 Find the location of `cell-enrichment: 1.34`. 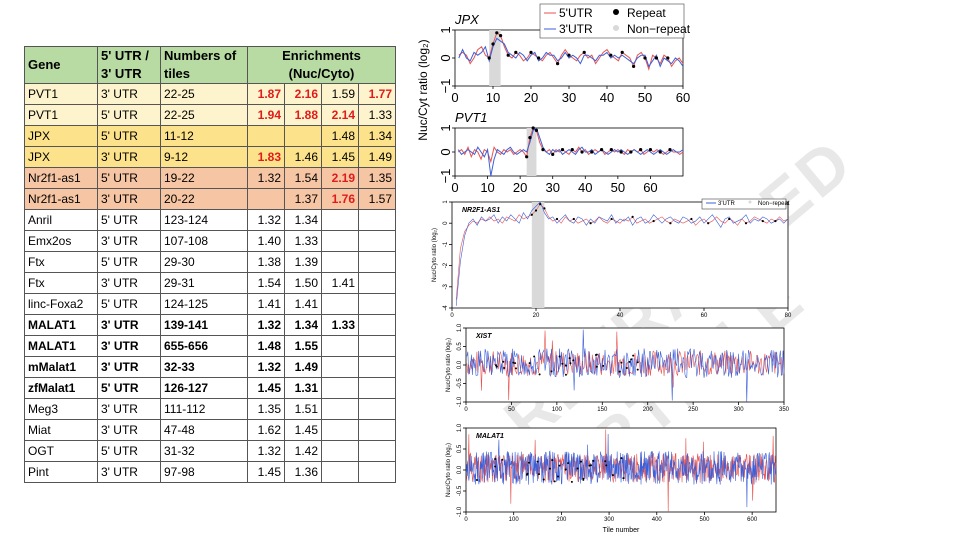

cell-enrichment: 1.34 is located at coordinates (377, 136).